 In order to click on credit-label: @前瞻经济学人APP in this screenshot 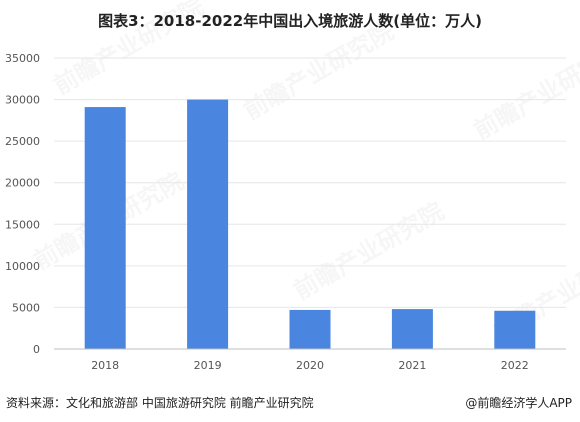, I will do `click(518, 403)`.